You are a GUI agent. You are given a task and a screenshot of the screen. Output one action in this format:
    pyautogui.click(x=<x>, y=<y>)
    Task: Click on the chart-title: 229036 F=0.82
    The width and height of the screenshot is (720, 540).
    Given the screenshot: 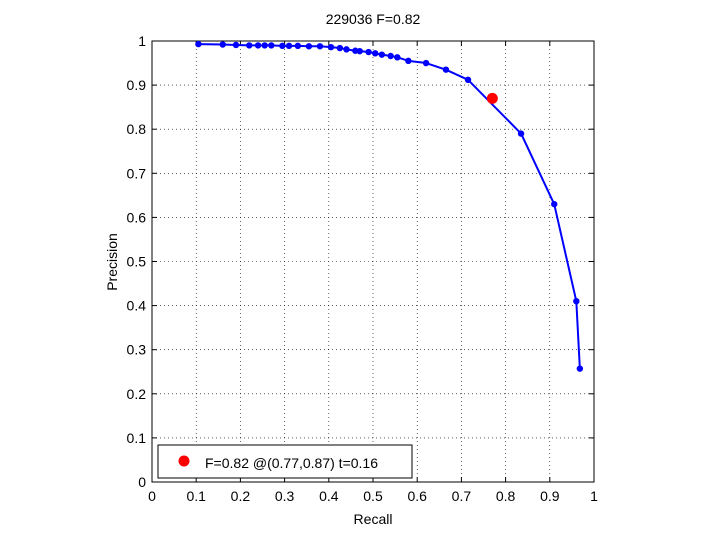 What is the action you would take?
    pyautogui.click(x=373, y=19)
    